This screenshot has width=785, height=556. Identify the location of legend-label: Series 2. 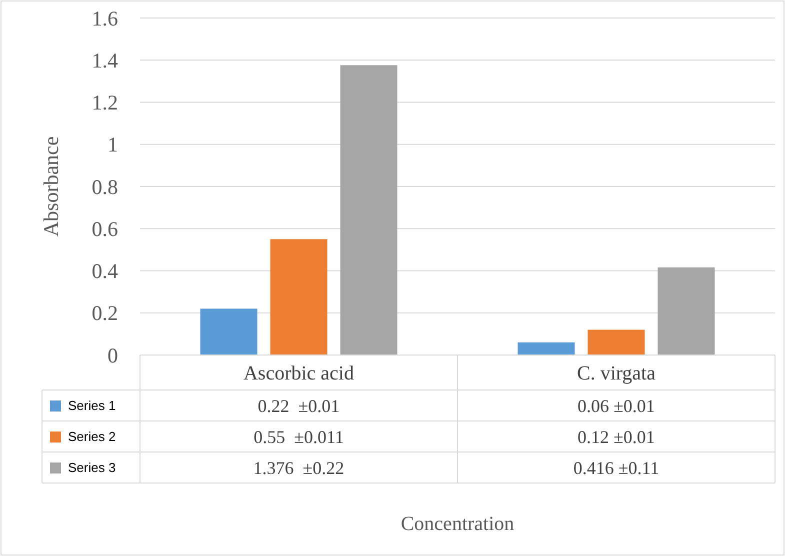
(92, 436).